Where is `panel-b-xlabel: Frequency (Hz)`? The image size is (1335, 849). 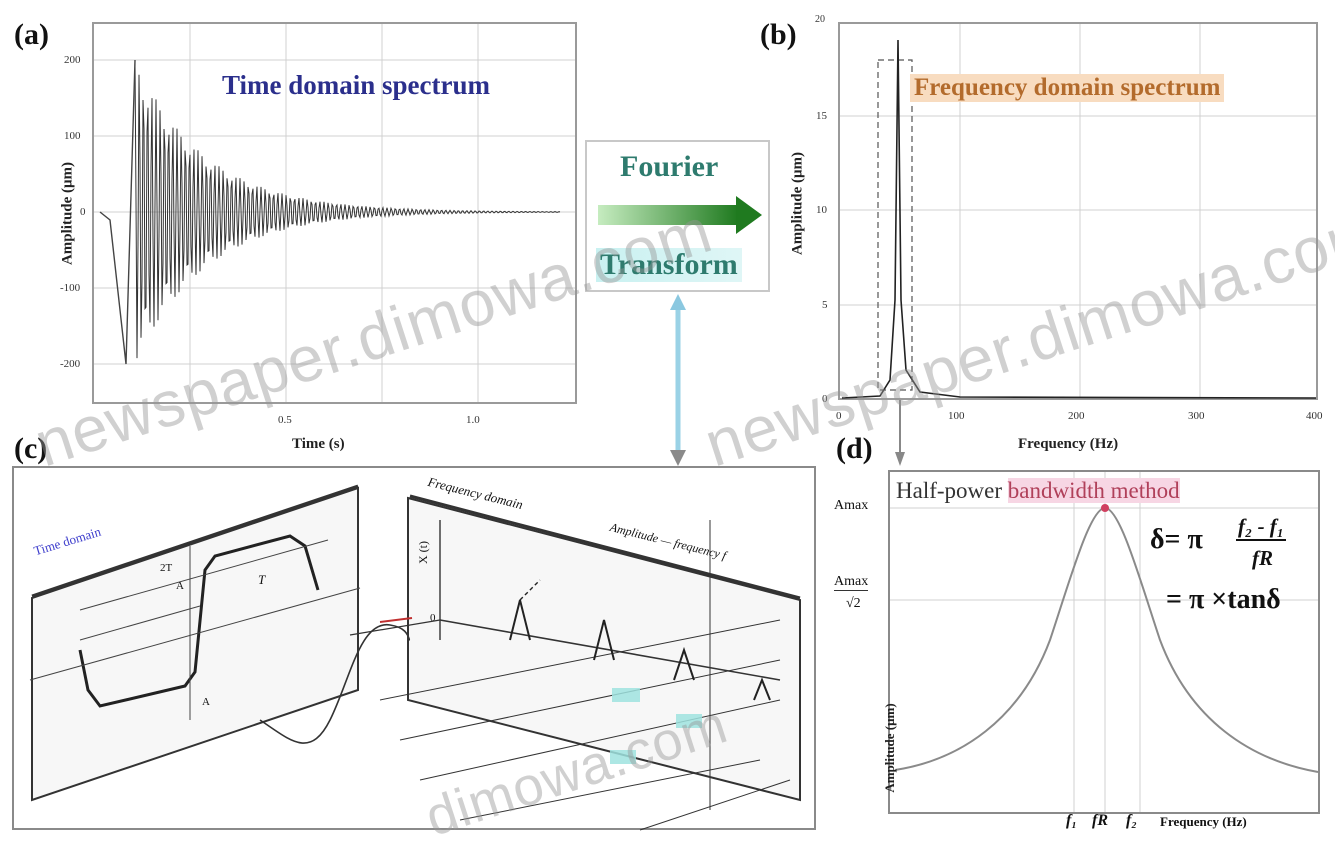
panel-b-xlabel: Frequency (Hz) is located at coordinates (1068, 444).